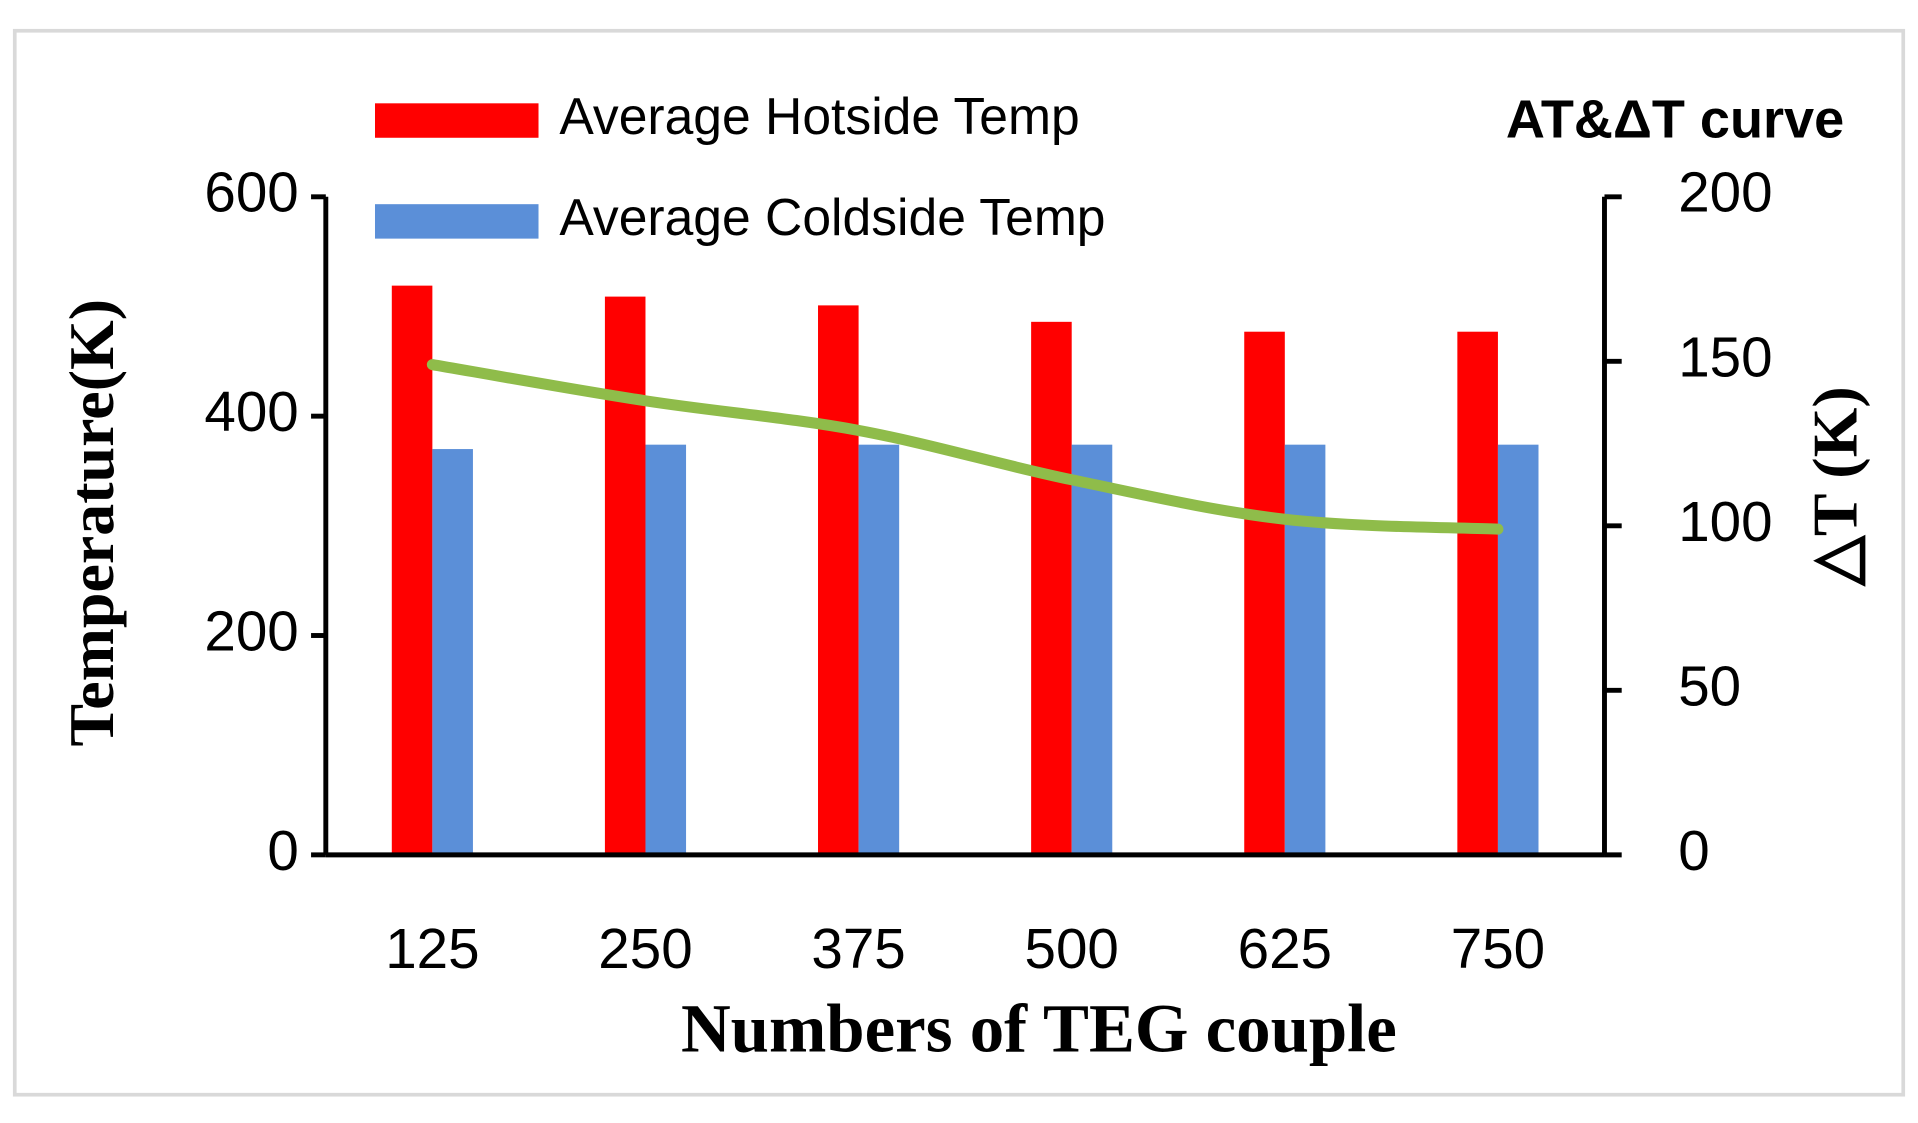  Describe the element at coordinates (1039, 1028) in the screenshot. I see `x-axis-title: Numbers of TEG couple` at that location.